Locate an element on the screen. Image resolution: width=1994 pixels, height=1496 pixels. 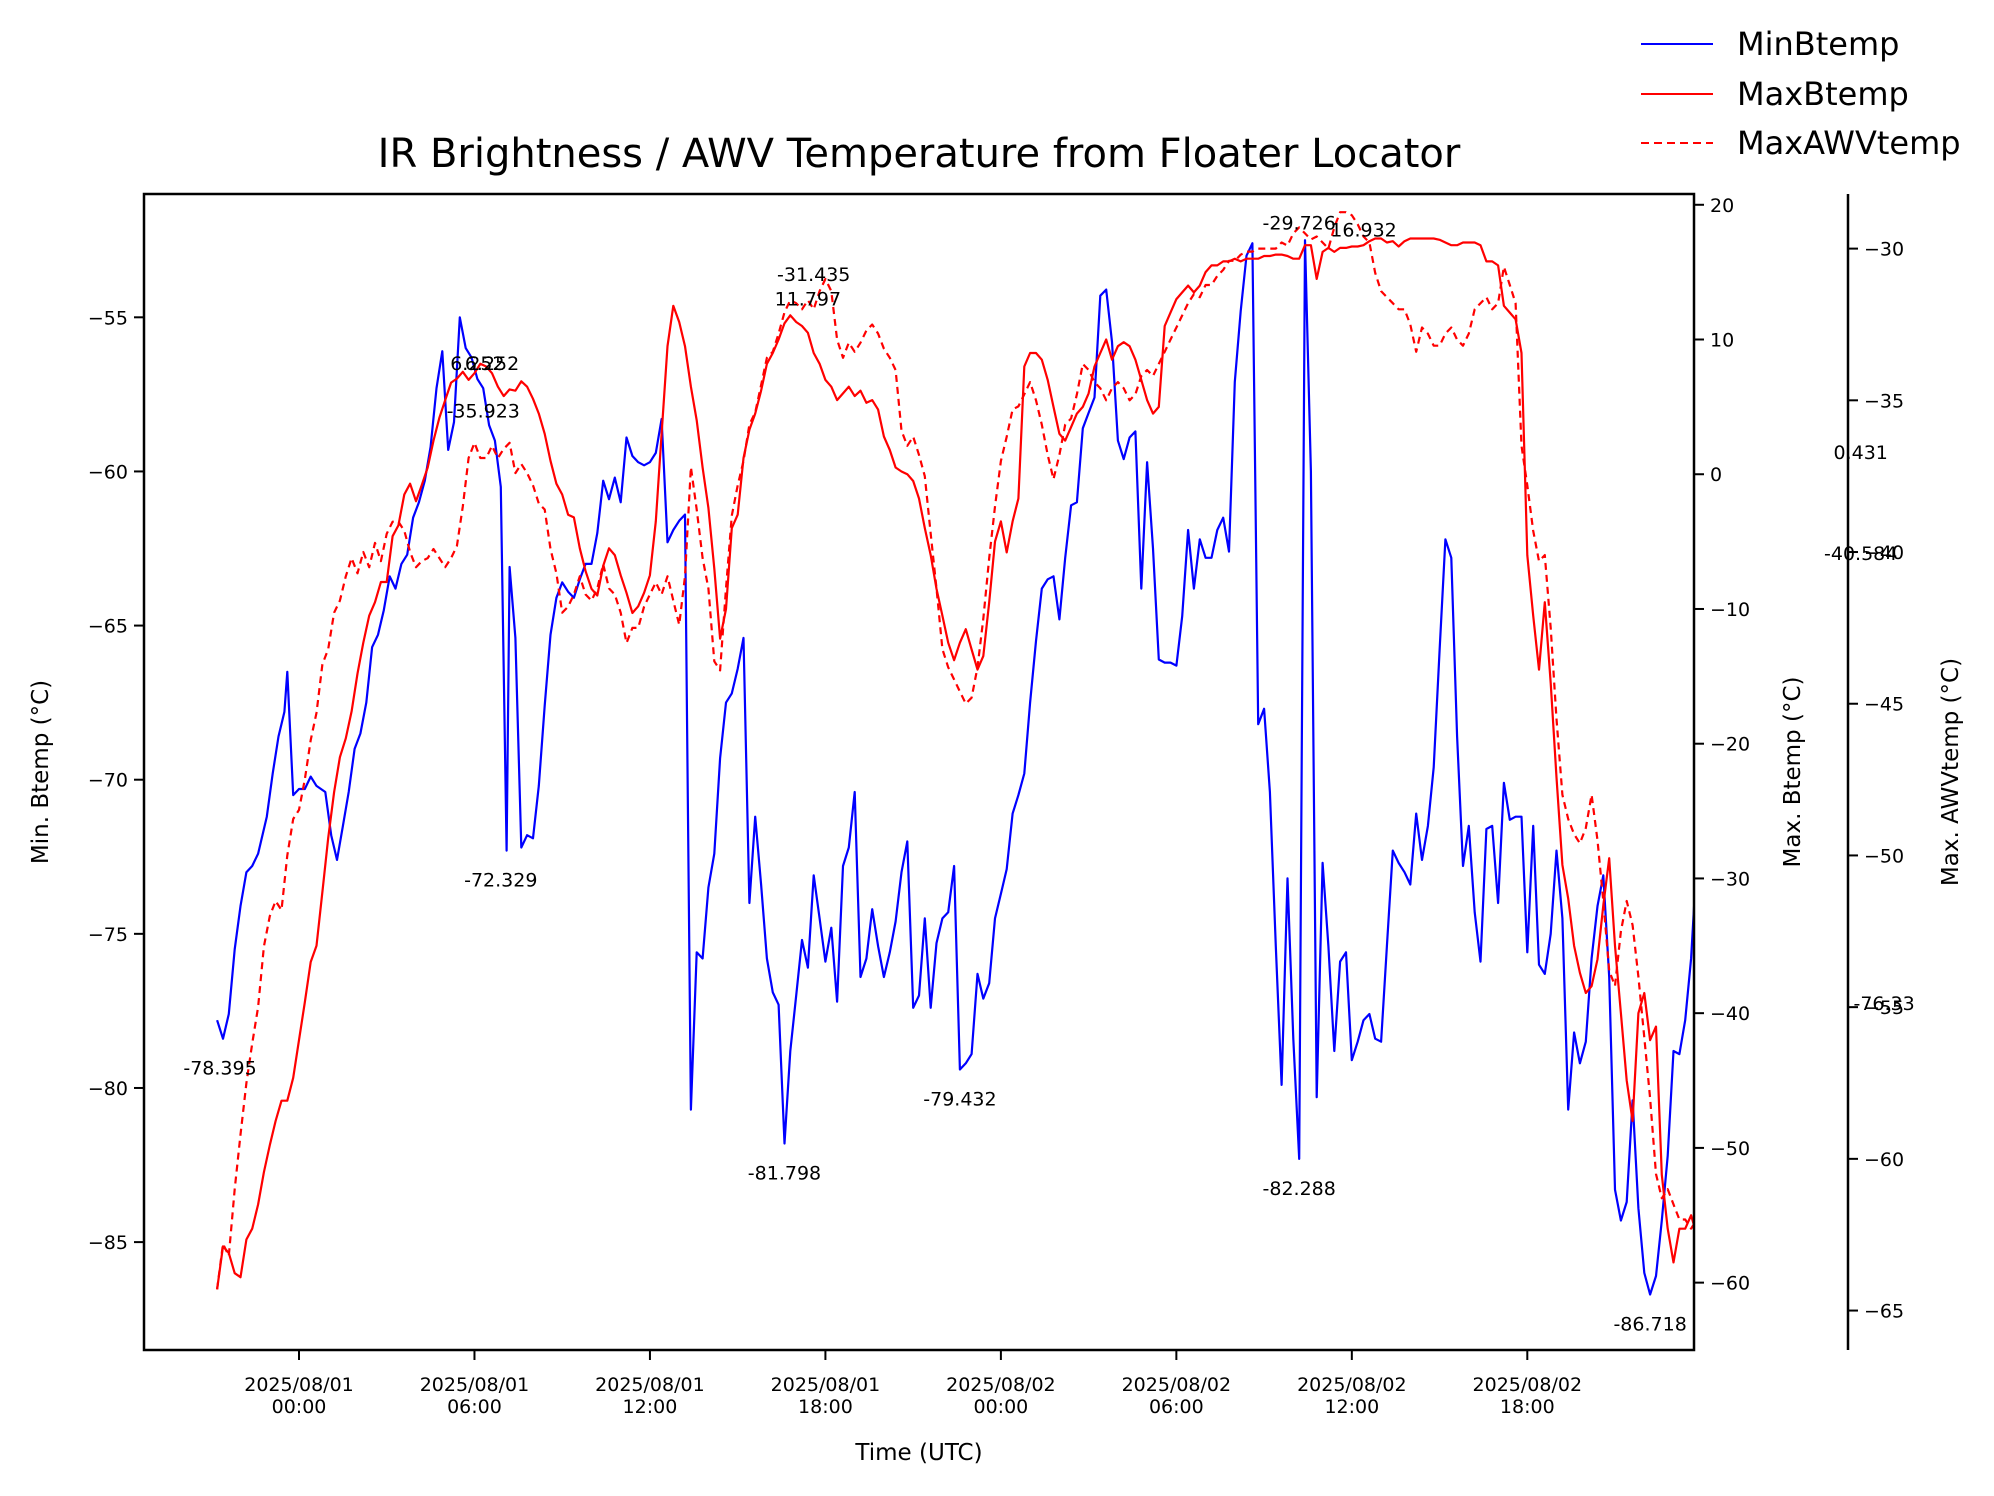
data-label: -35.923 is located at coordinates (483, 412).